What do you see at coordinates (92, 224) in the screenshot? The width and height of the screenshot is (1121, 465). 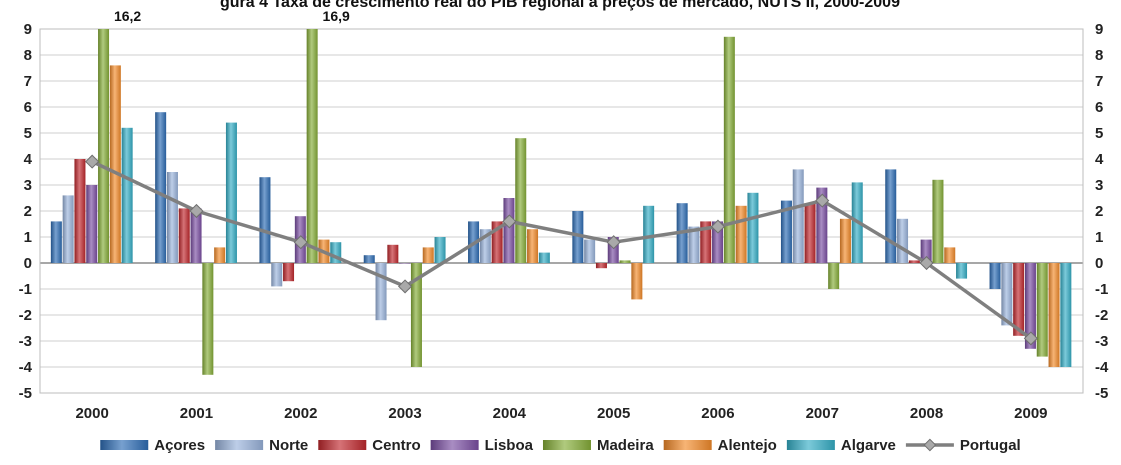 I see `bar-lisboa-2000` at bounding box center [92, 224].